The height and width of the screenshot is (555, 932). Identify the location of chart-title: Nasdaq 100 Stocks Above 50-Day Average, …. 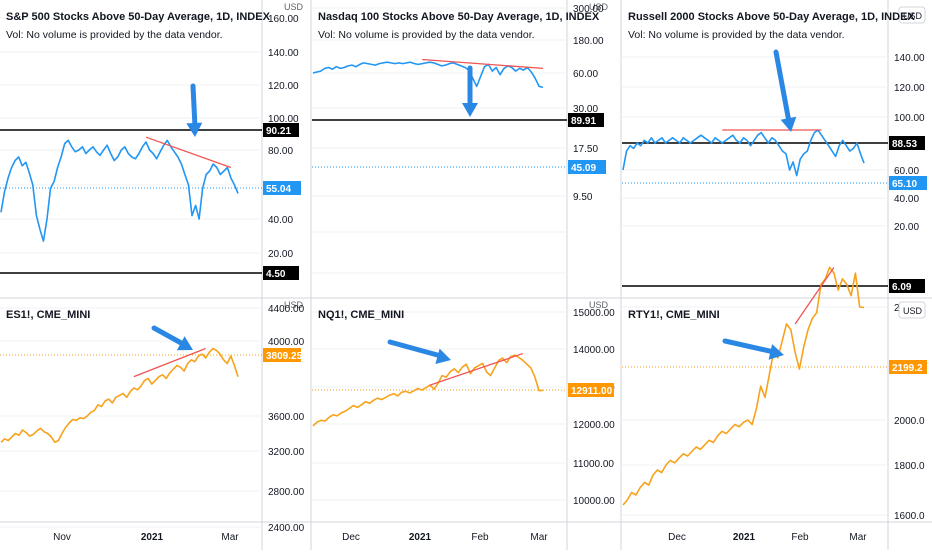
(459, 17).